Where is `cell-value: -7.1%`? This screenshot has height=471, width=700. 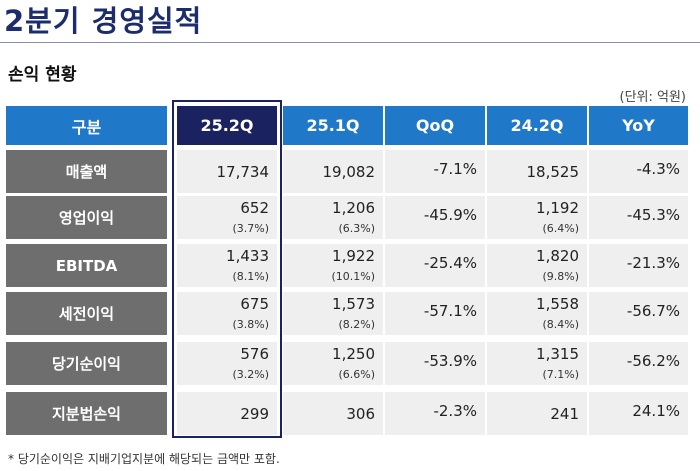
cell-value: -7.1% is located at coordinates (455, 169).